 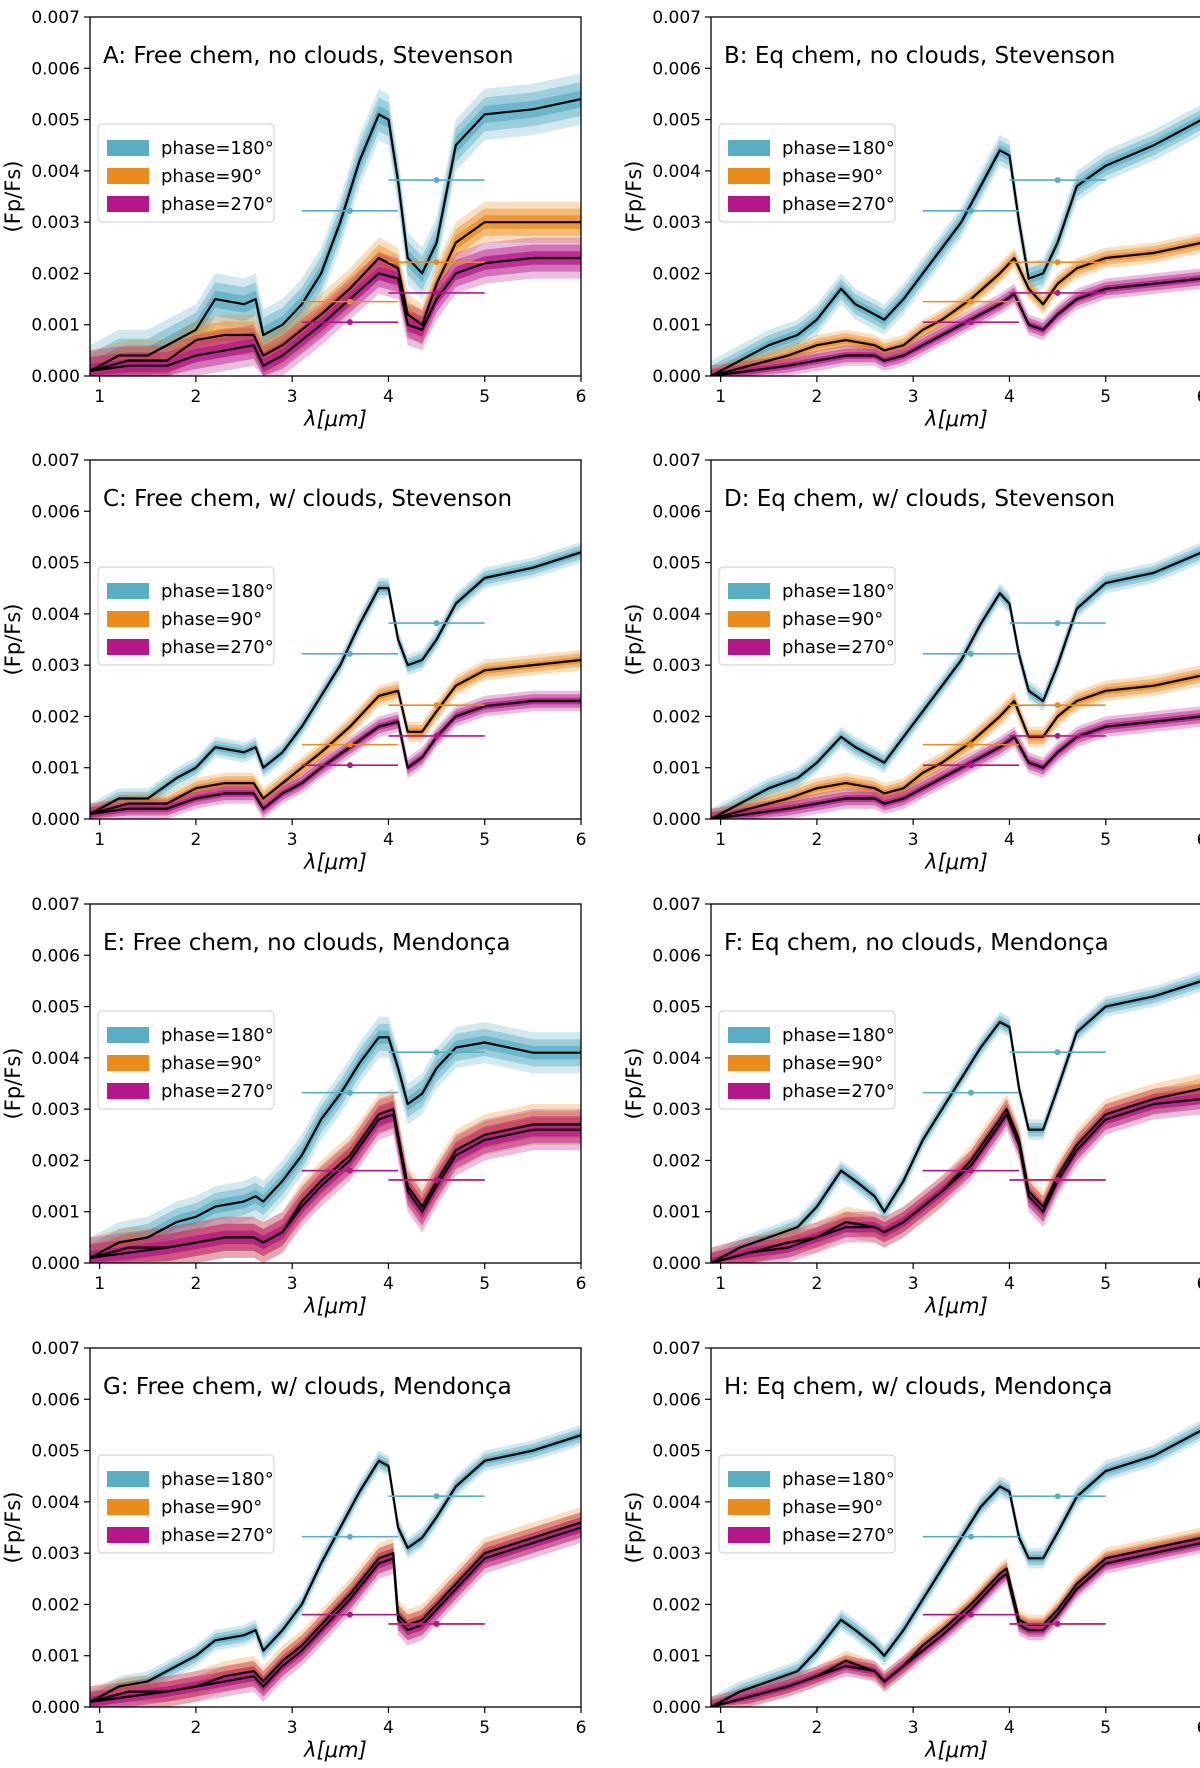 I want to click on legend-label: phase=180°, so click(x=217, y=591).